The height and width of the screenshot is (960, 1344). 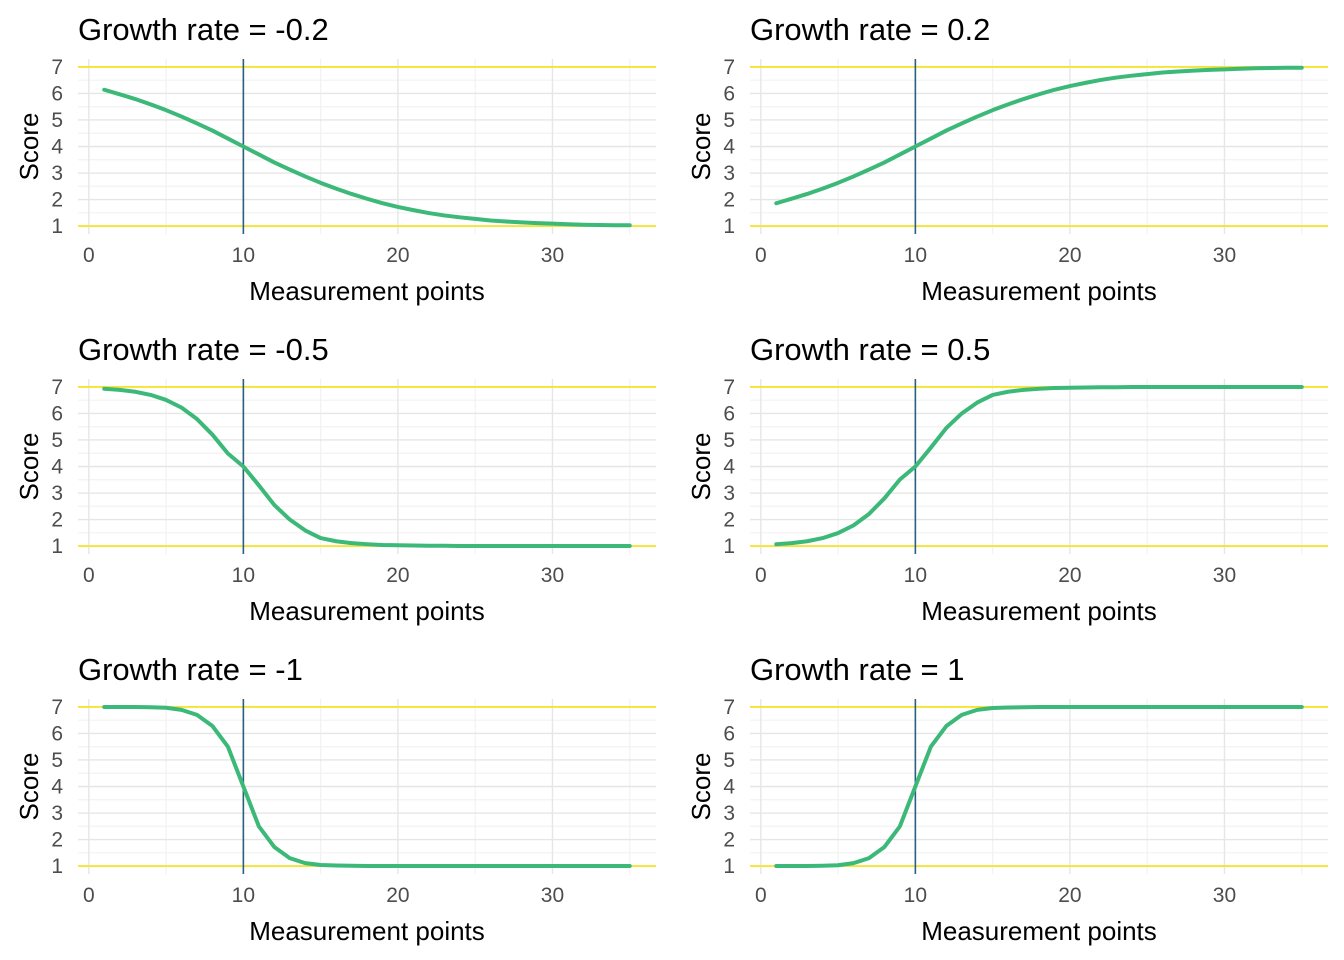 What do you see at coordinates (203, 29) in the screenshot?
I see `panel-title: Growth rate = -0.2` at bounding box center [203, 29].